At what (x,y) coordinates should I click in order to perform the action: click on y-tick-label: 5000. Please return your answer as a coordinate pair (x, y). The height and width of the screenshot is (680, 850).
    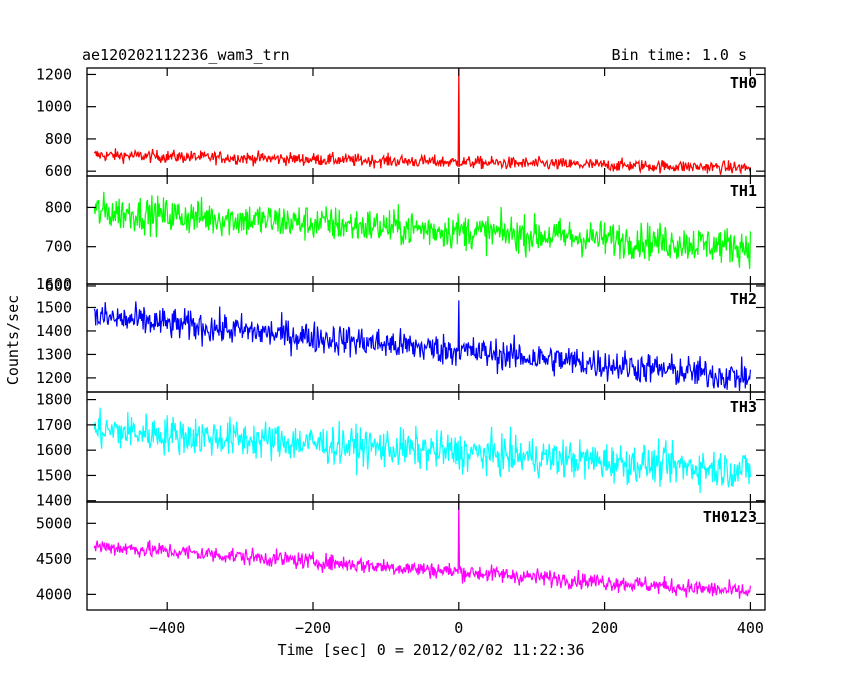
    Looking at the image, I should click on (54, 523).